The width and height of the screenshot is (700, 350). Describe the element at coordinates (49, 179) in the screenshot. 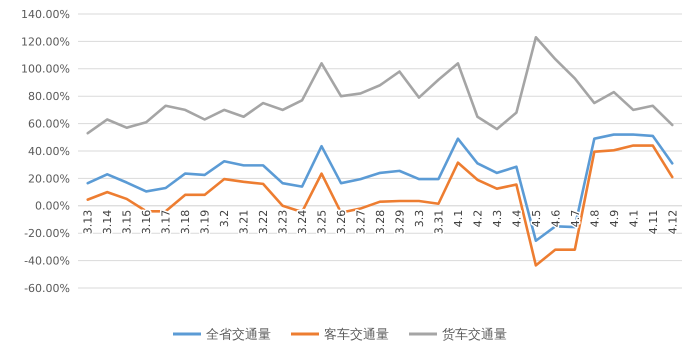

I see `y-tick-label: 20.00%` at that location.